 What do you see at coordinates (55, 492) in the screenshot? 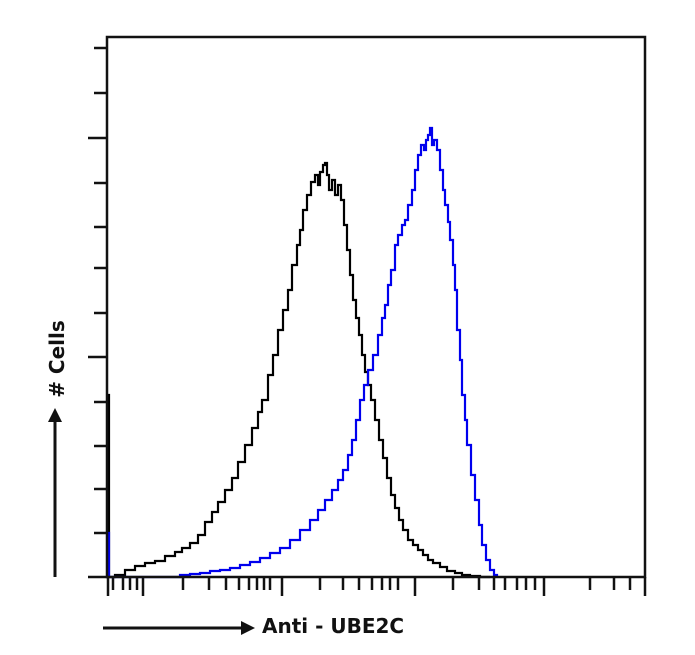
I see `y-axis-arrow-icon` at bounding box center [55, 492].